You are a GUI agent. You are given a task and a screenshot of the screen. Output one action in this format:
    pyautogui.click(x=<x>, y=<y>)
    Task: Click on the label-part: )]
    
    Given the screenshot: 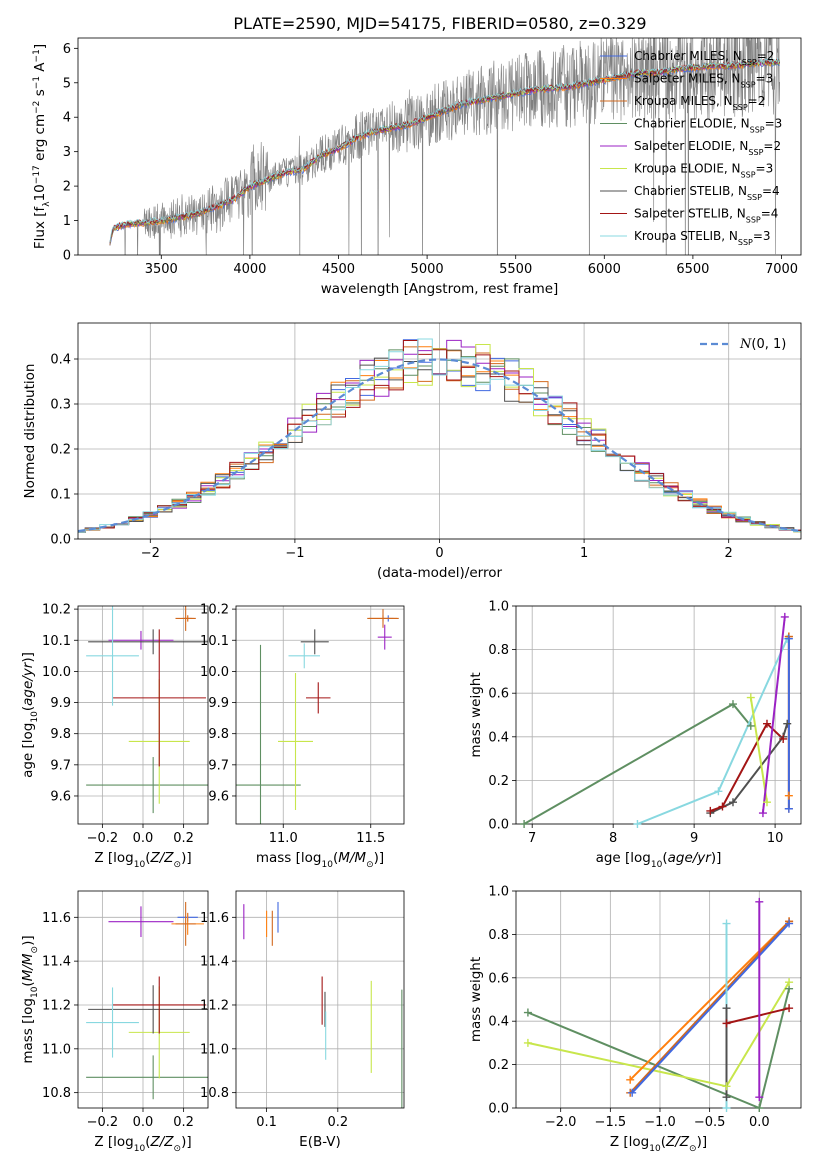 What is the action you would take?
    pyautogui.click(x=28, y=657)
    